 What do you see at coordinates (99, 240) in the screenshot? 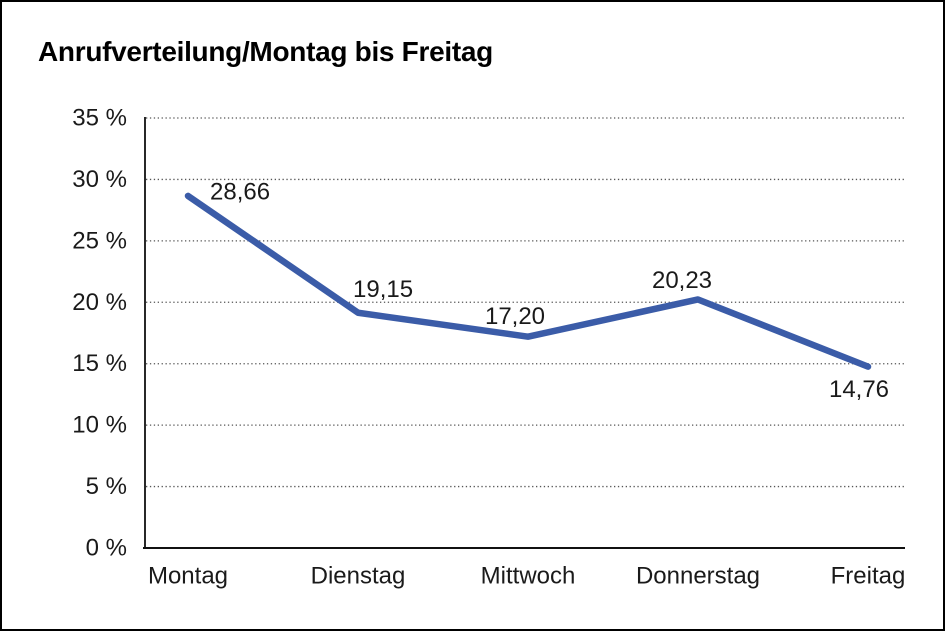
I see `y-tick-label: 25 %` at bounding box center [99, 240].